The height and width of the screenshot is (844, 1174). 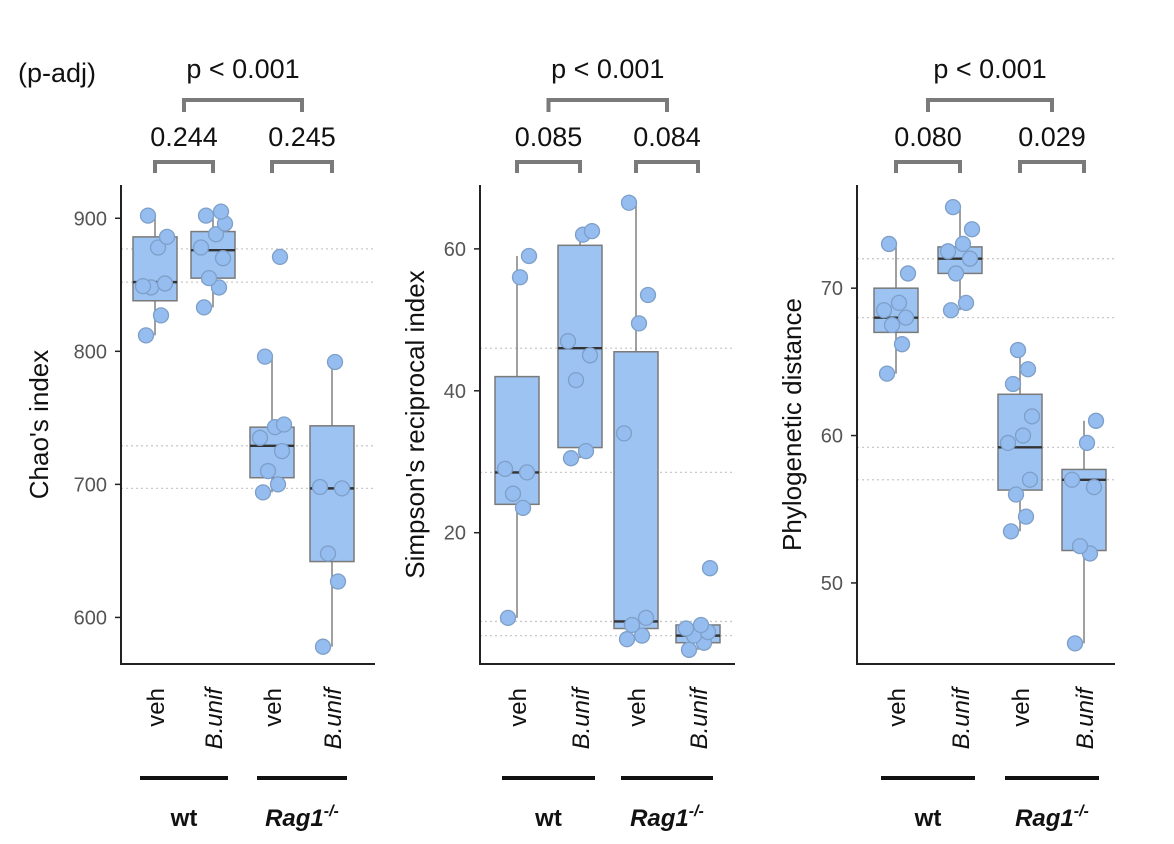 What do you see at coordinates (928, 137) in the screenshot?
I see `pvalue-within-label: 0.080` at bounding box center [928, 137].